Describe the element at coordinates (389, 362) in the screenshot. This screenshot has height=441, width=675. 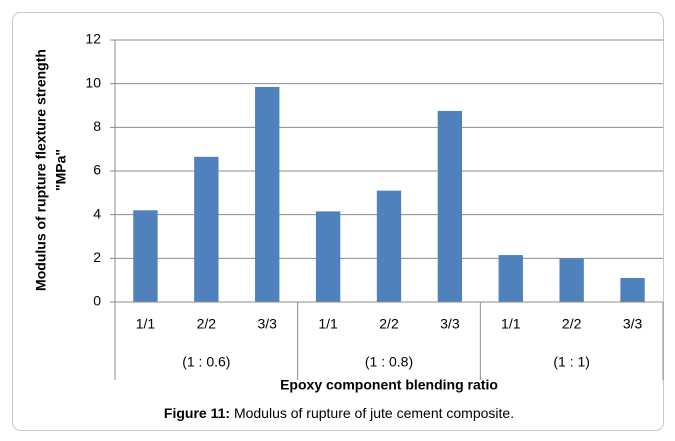
I see `group-label: (1 : 0.8)` at that location.